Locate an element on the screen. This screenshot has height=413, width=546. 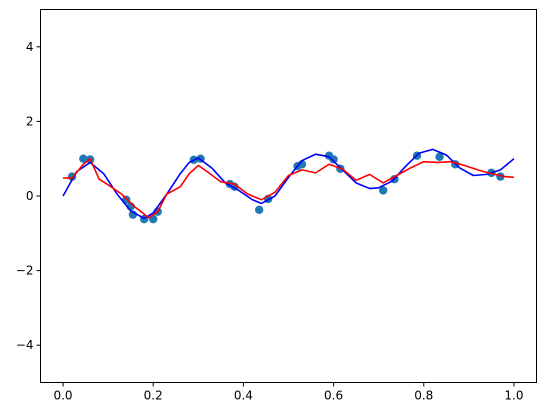
x-tick-label: 0.0 is located at coordinates (62, 396).